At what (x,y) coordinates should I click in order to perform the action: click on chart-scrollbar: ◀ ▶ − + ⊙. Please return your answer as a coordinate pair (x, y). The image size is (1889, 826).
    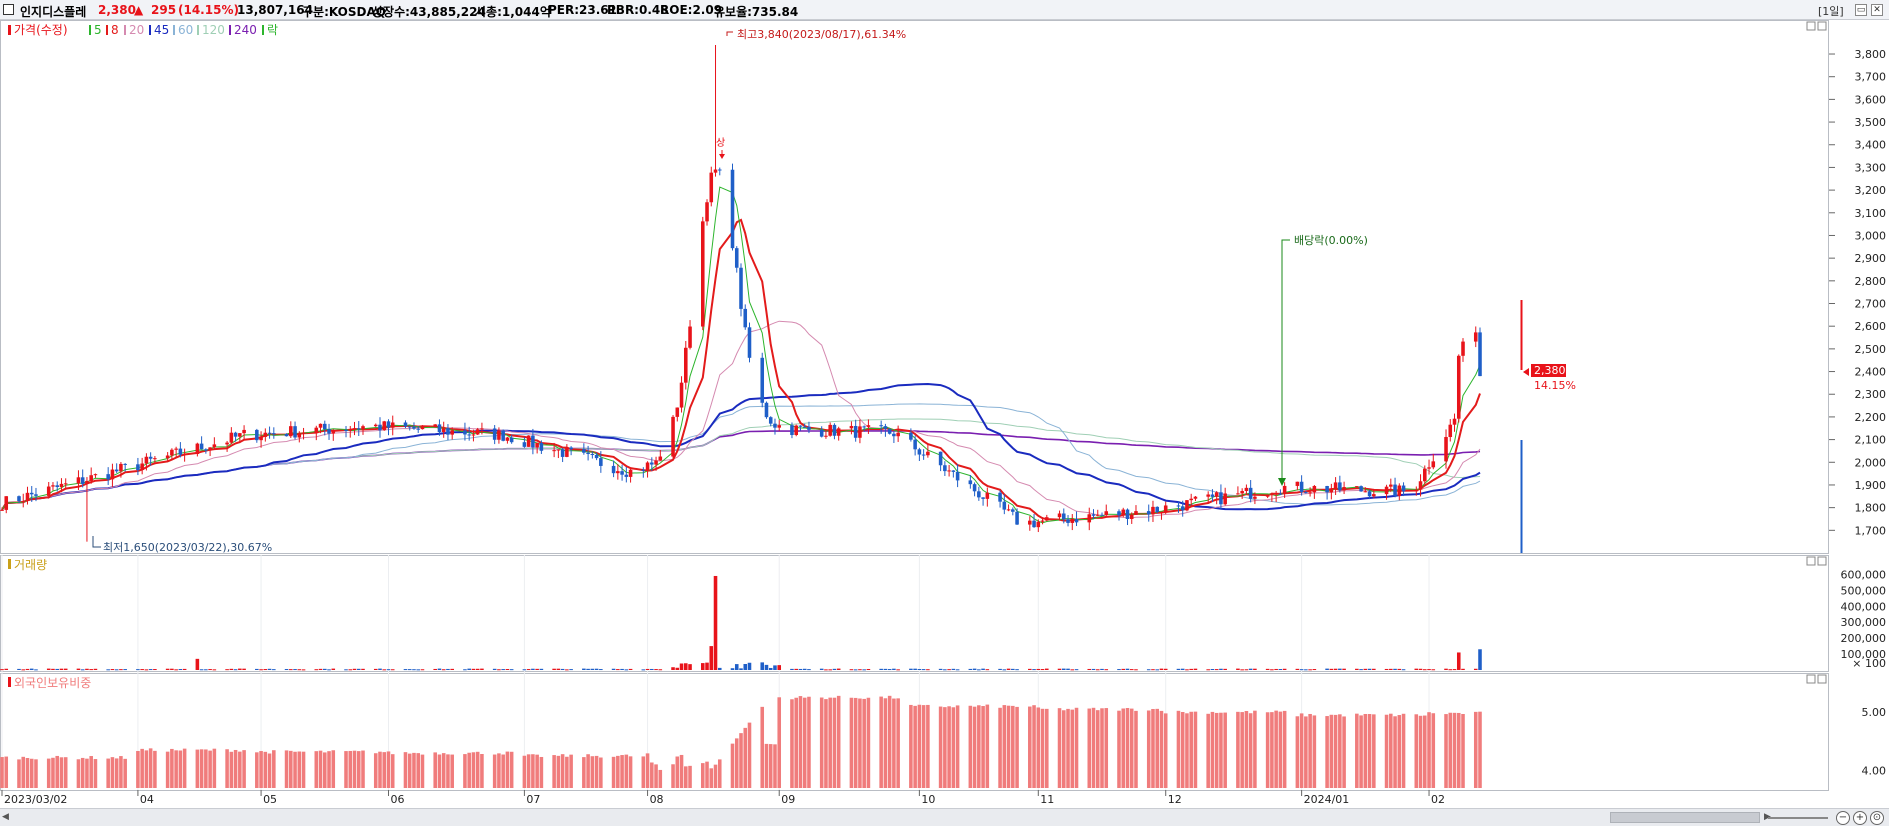
    Looking at the image, I should click on (944, 817).